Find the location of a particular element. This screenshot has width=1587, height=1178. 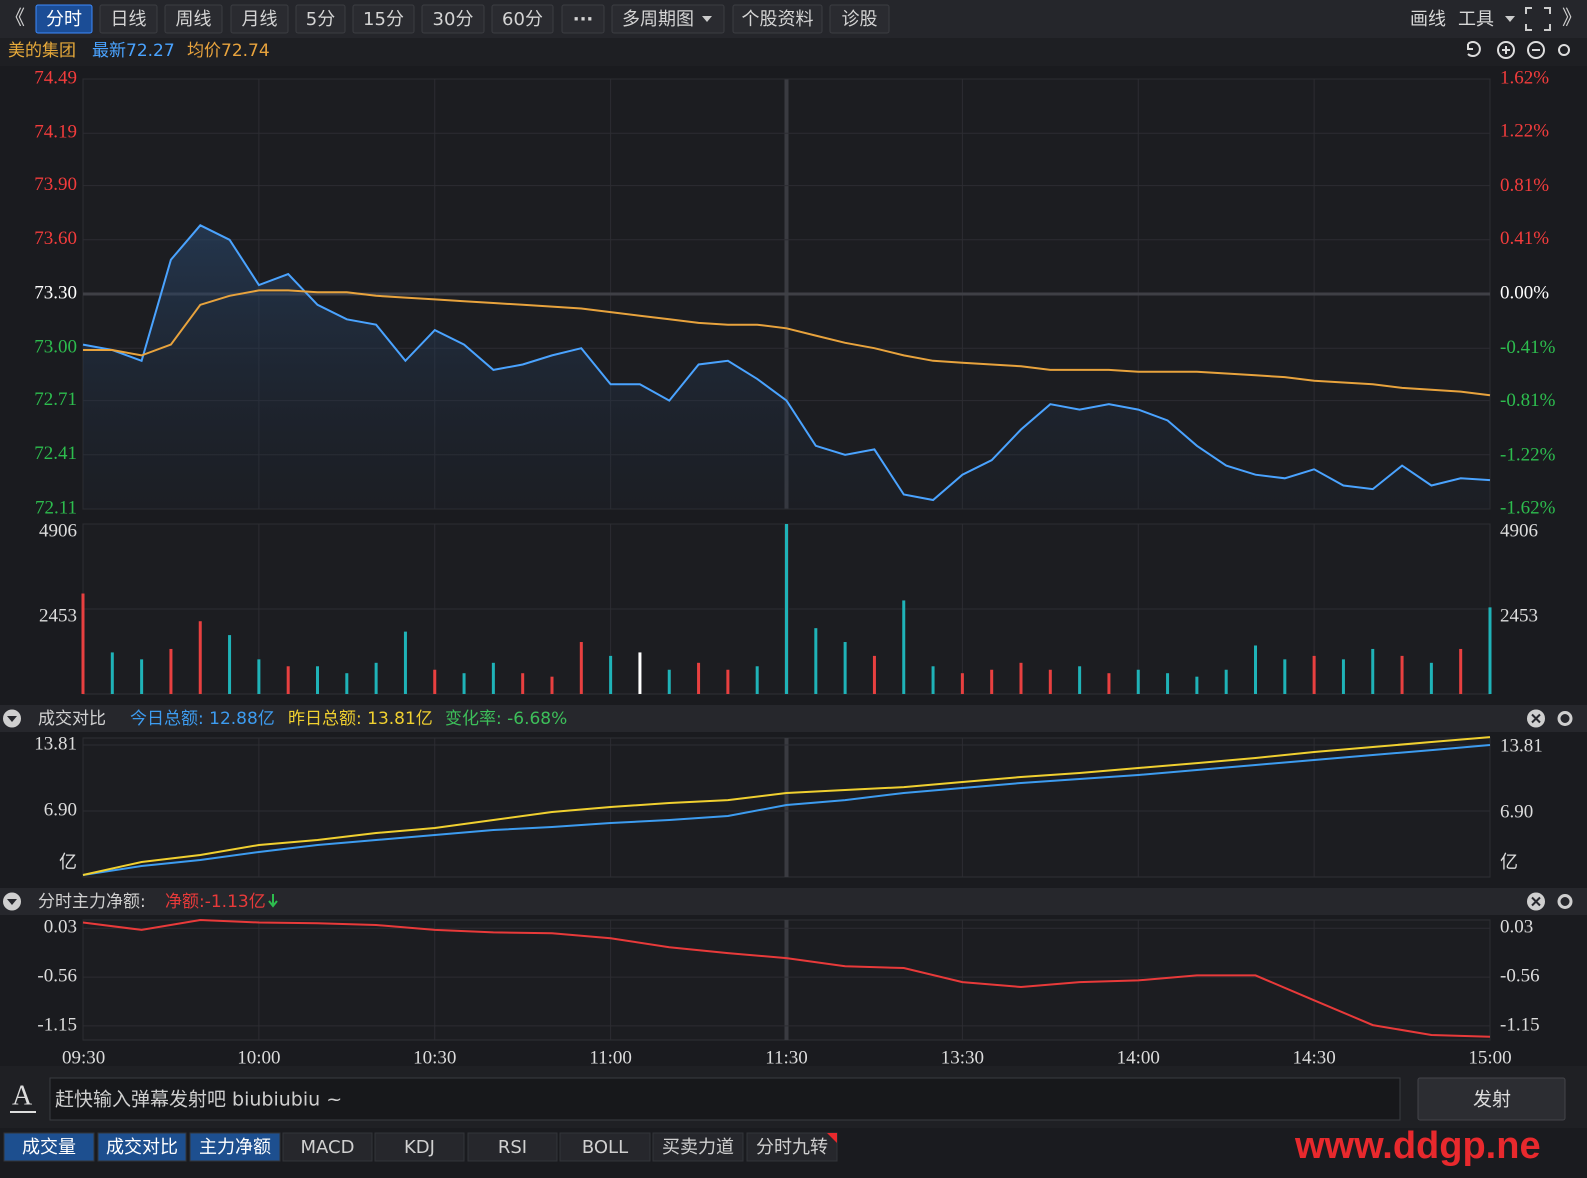

x-tick-label: 14:00 is located at coordinates (1138, 1057).